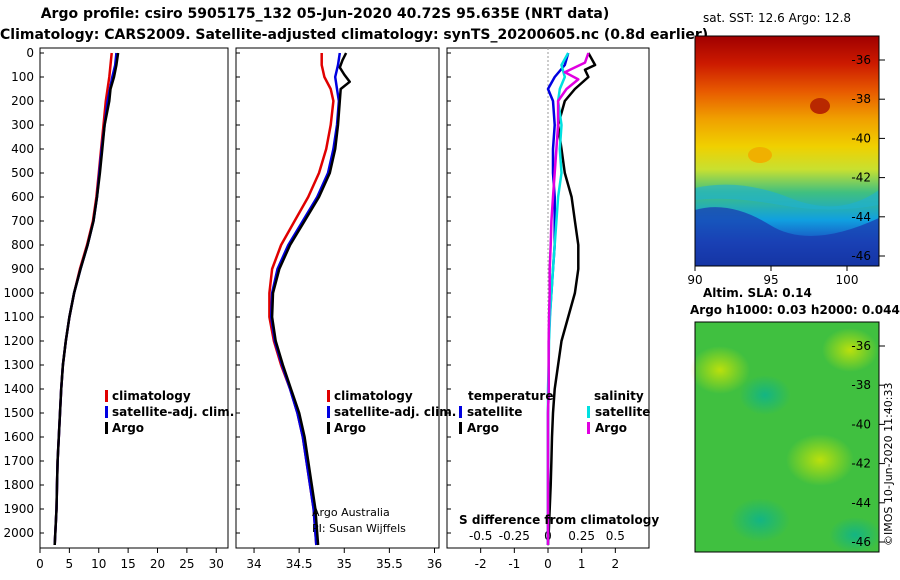 This screenshot has width=900, height=580. I want to click on legend-swatch-temp-satellite, so click(460, 412).